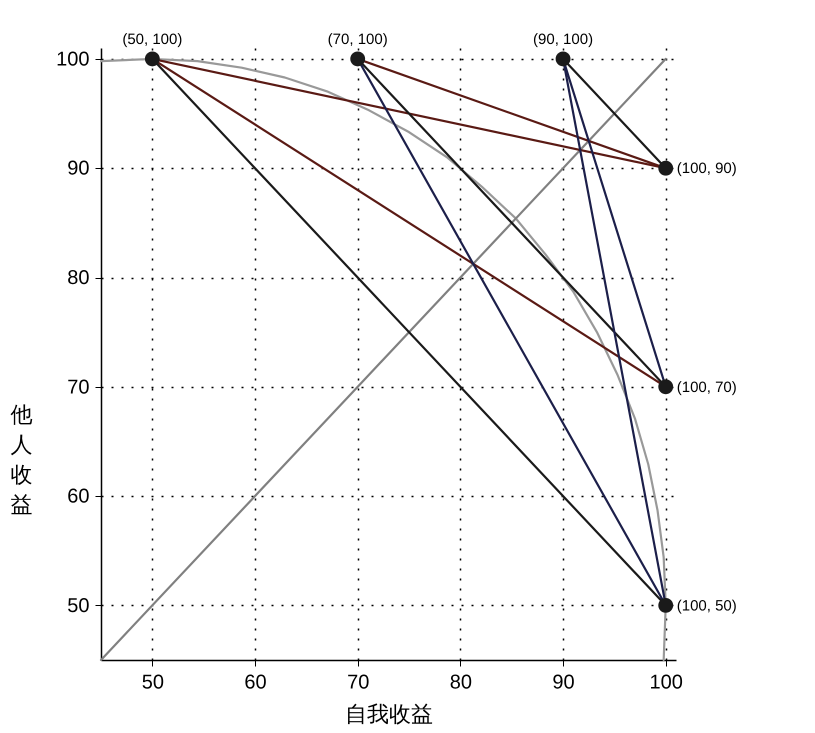 This screenshot has width=815, height=733. I want to click on y-axis-title: 他人收益, so click(21, 460).